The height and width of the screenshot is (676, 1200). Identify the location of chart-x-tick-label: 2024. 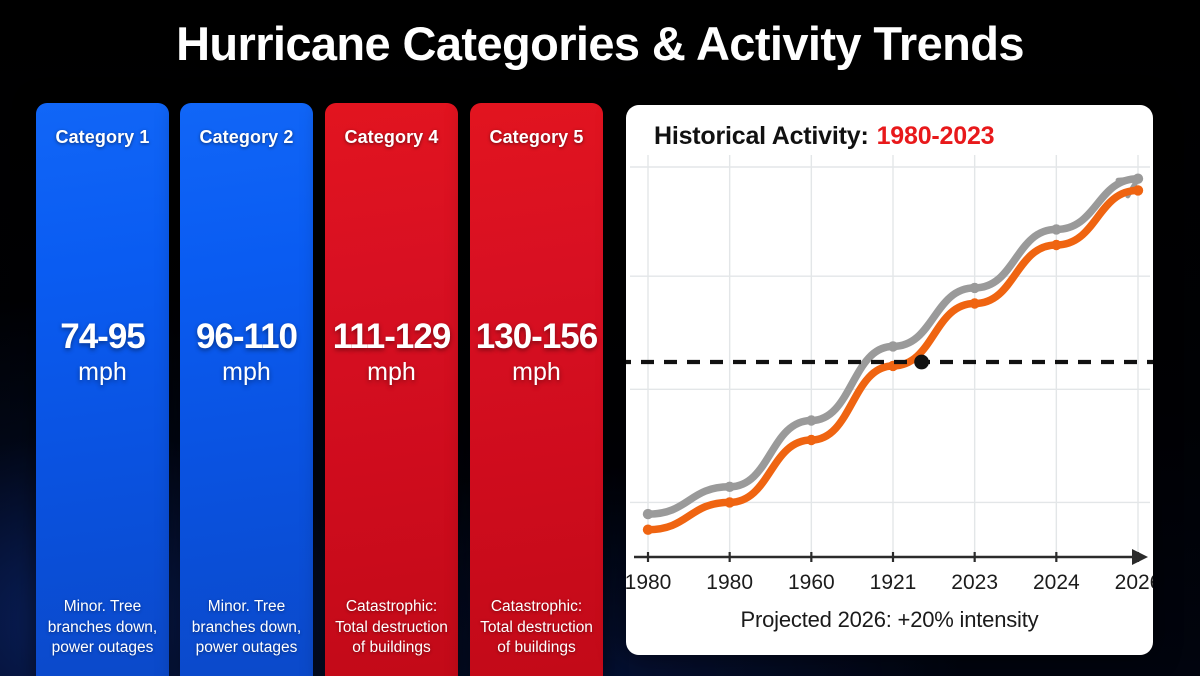
(1056, 582).